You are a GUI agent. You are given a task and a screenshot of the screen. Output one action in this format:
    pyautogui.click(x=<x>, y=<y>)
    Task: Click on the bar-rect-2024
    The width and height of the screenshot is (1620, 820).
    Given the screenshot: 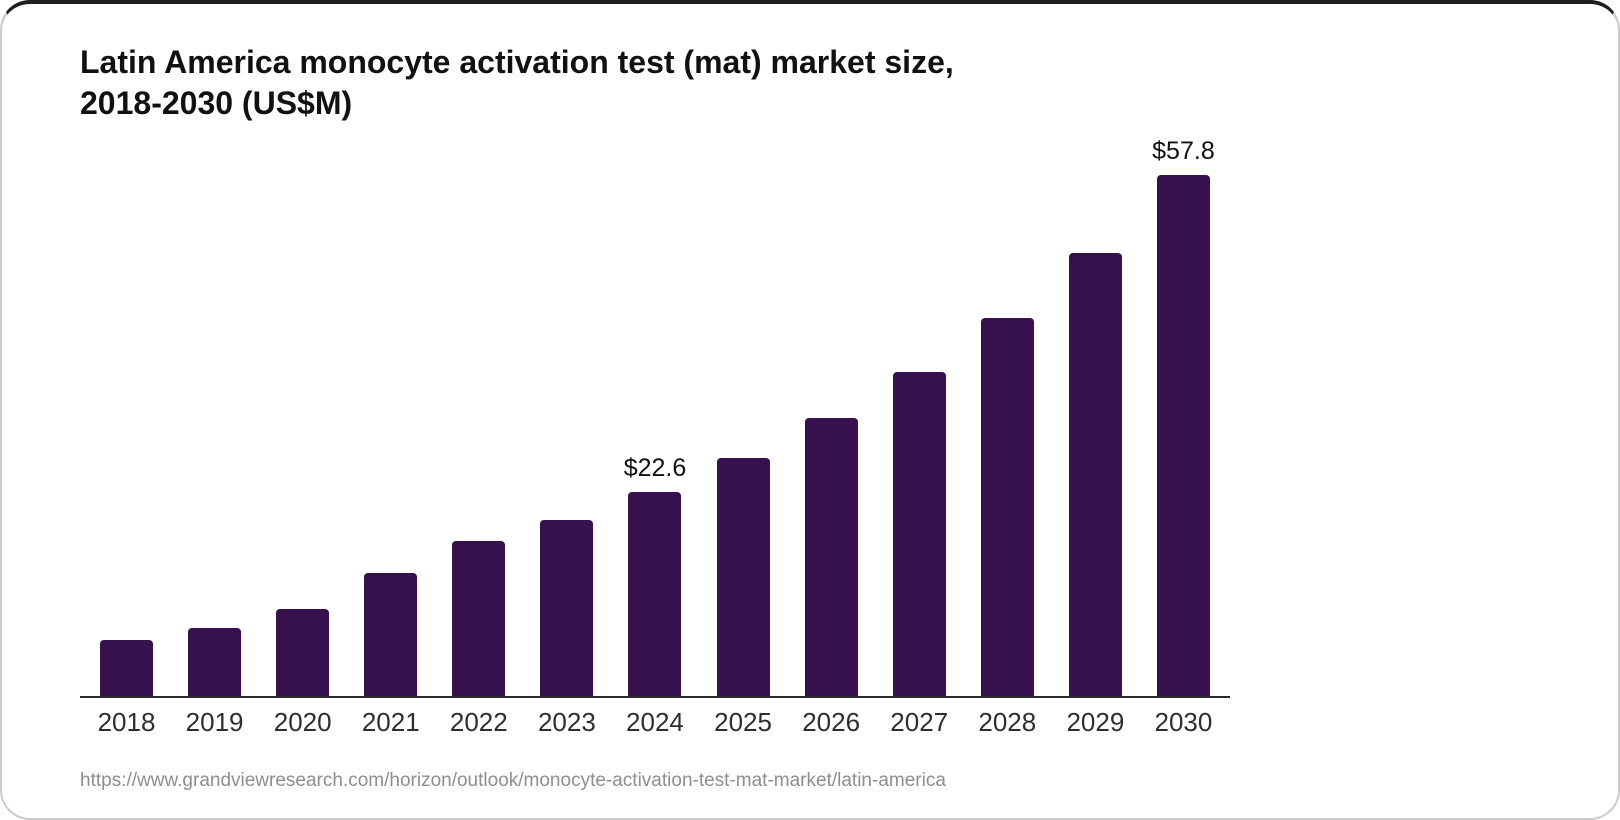 What is the action you would take?
    pyautogui.click(x=655, y=594)
    